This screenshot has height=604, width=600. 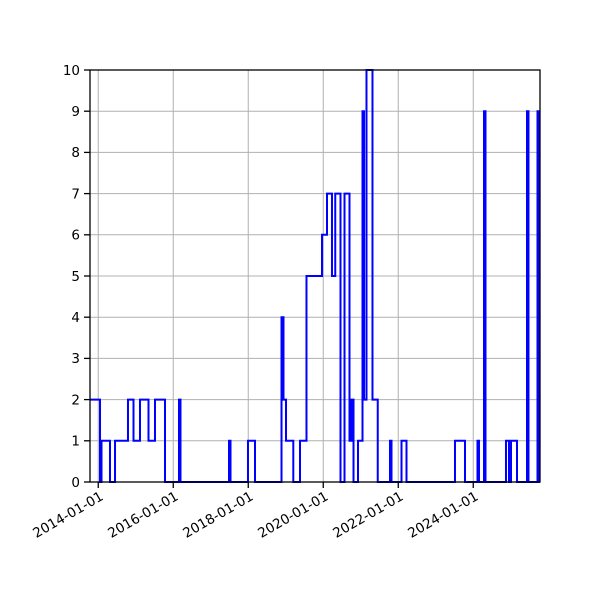 I want to click on y-tick-label: 5, so click(x=75, y=277).